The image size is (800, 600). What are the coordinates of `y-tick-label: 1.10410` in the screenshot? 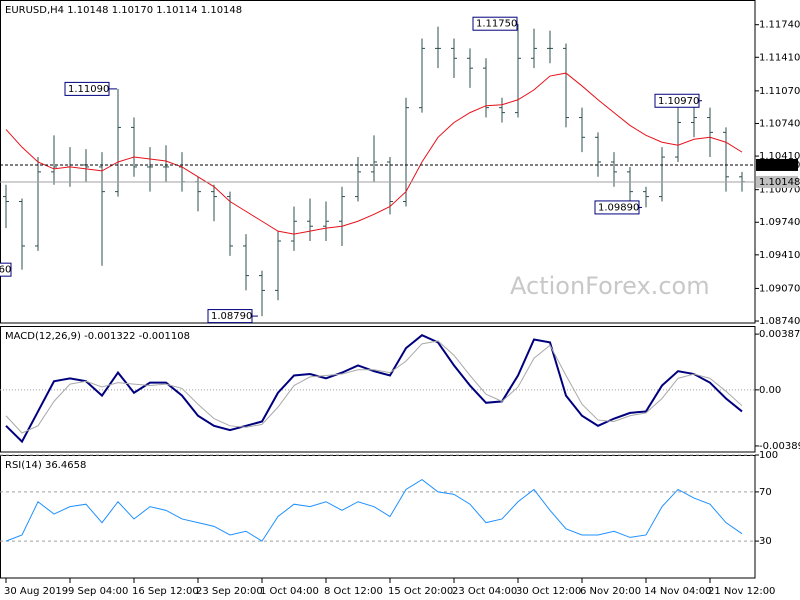 It's located at (779, 156).